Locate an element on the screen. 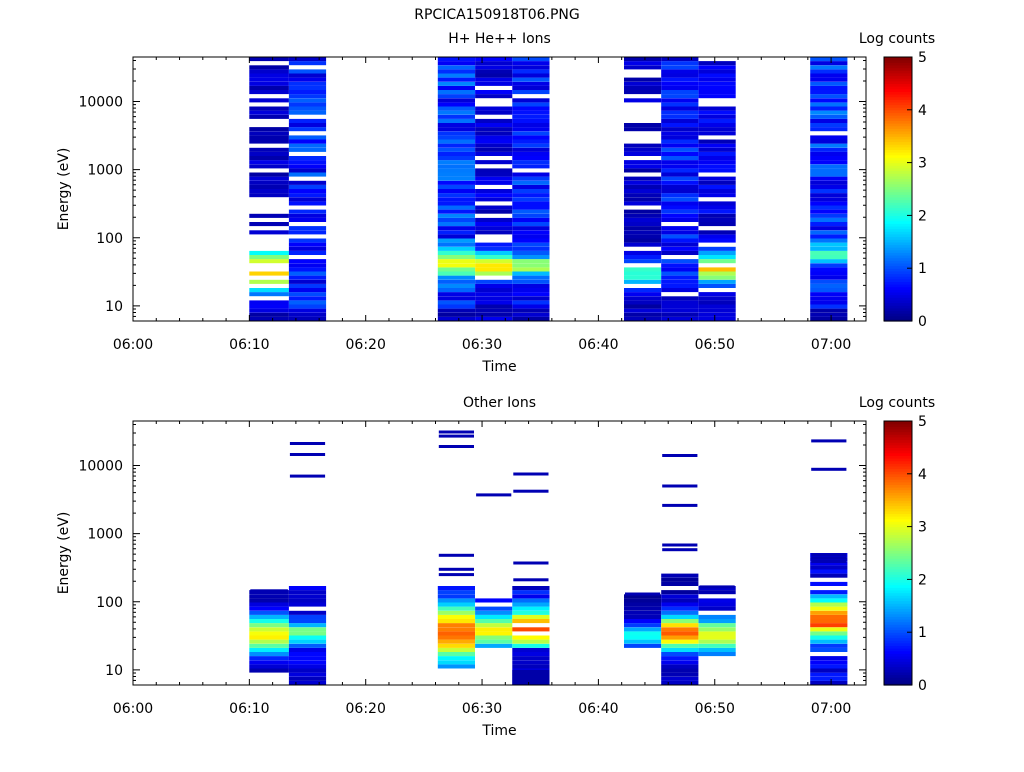  colorbar-tick-label: 3 is located at coordinates (922, 528).